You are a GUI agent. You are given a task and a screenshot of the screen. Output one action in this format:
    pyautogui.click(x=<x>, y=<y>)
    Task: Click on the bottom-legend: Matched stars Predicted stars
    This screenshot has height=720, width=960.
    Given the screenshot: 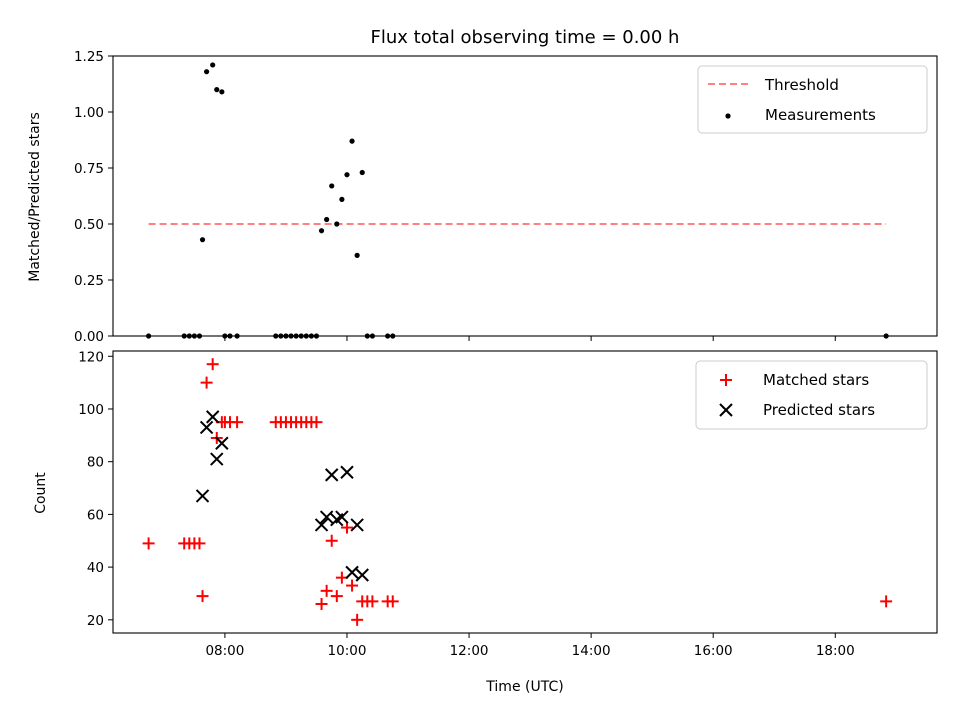 What is the action you would take?
    pyautogui.click(x=811, y=395)
    